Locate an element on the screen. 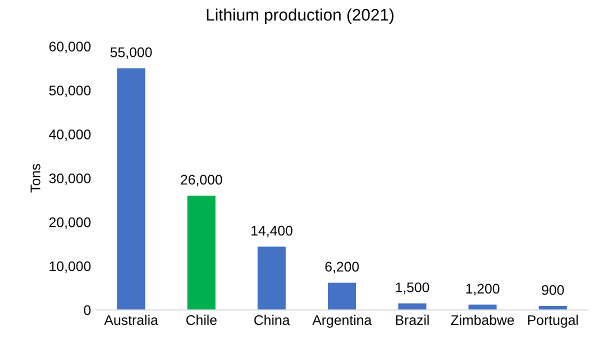 The height and width of the screenshot is (338, 600). y-tick-label: 20,000 is located at coordinates (70, 223).